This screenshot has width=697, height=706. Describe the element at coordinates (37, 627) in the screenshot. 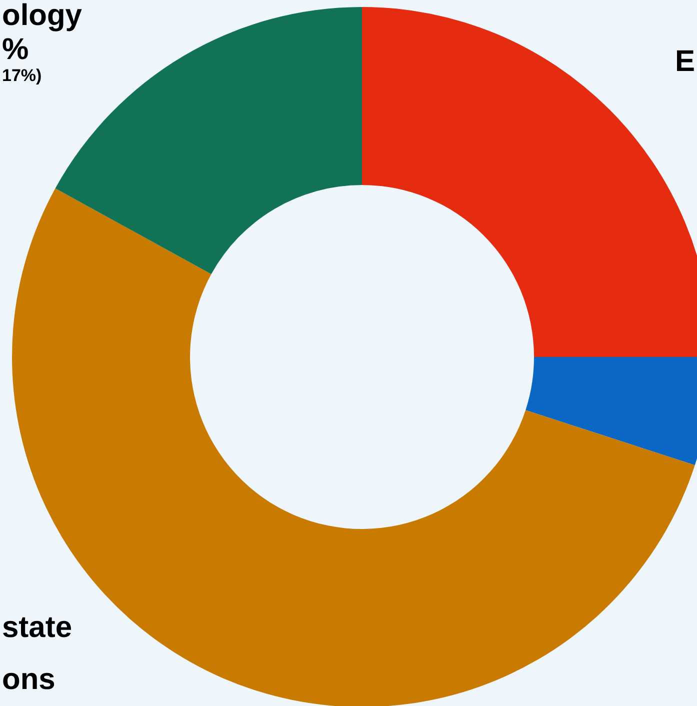

I see `text: state` at that location.